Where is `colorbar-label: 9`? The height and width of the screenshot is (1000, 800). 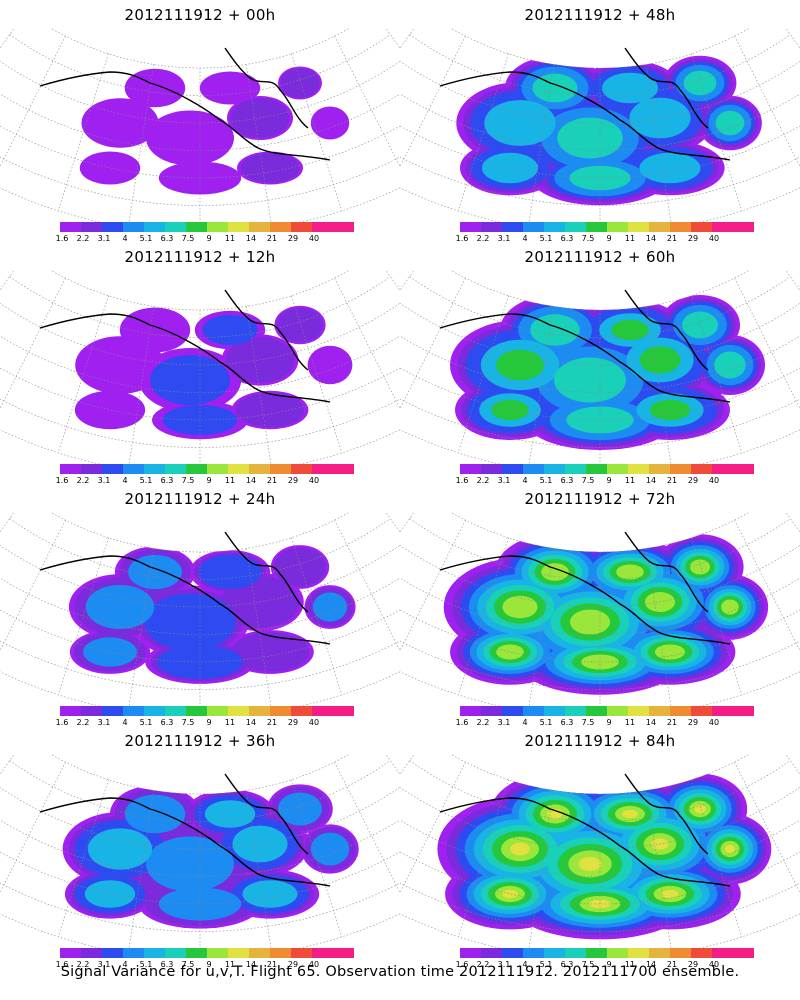
colorbar-label: 9 is located at coordinates (609, 722).